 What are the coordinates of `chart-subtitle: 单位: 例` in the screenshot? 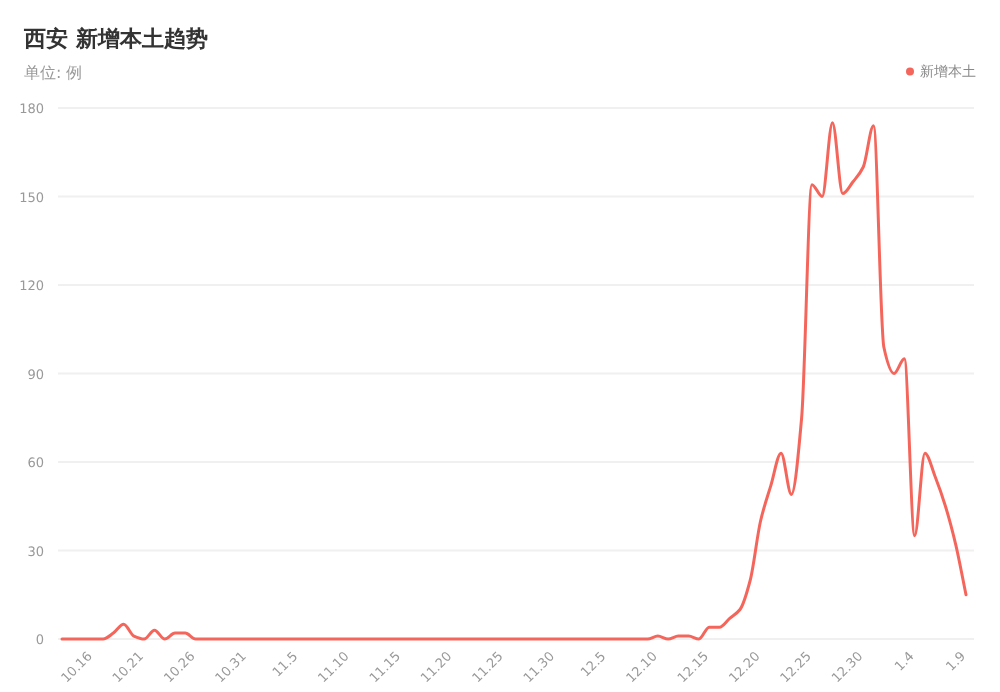 It's located at (53, 73).